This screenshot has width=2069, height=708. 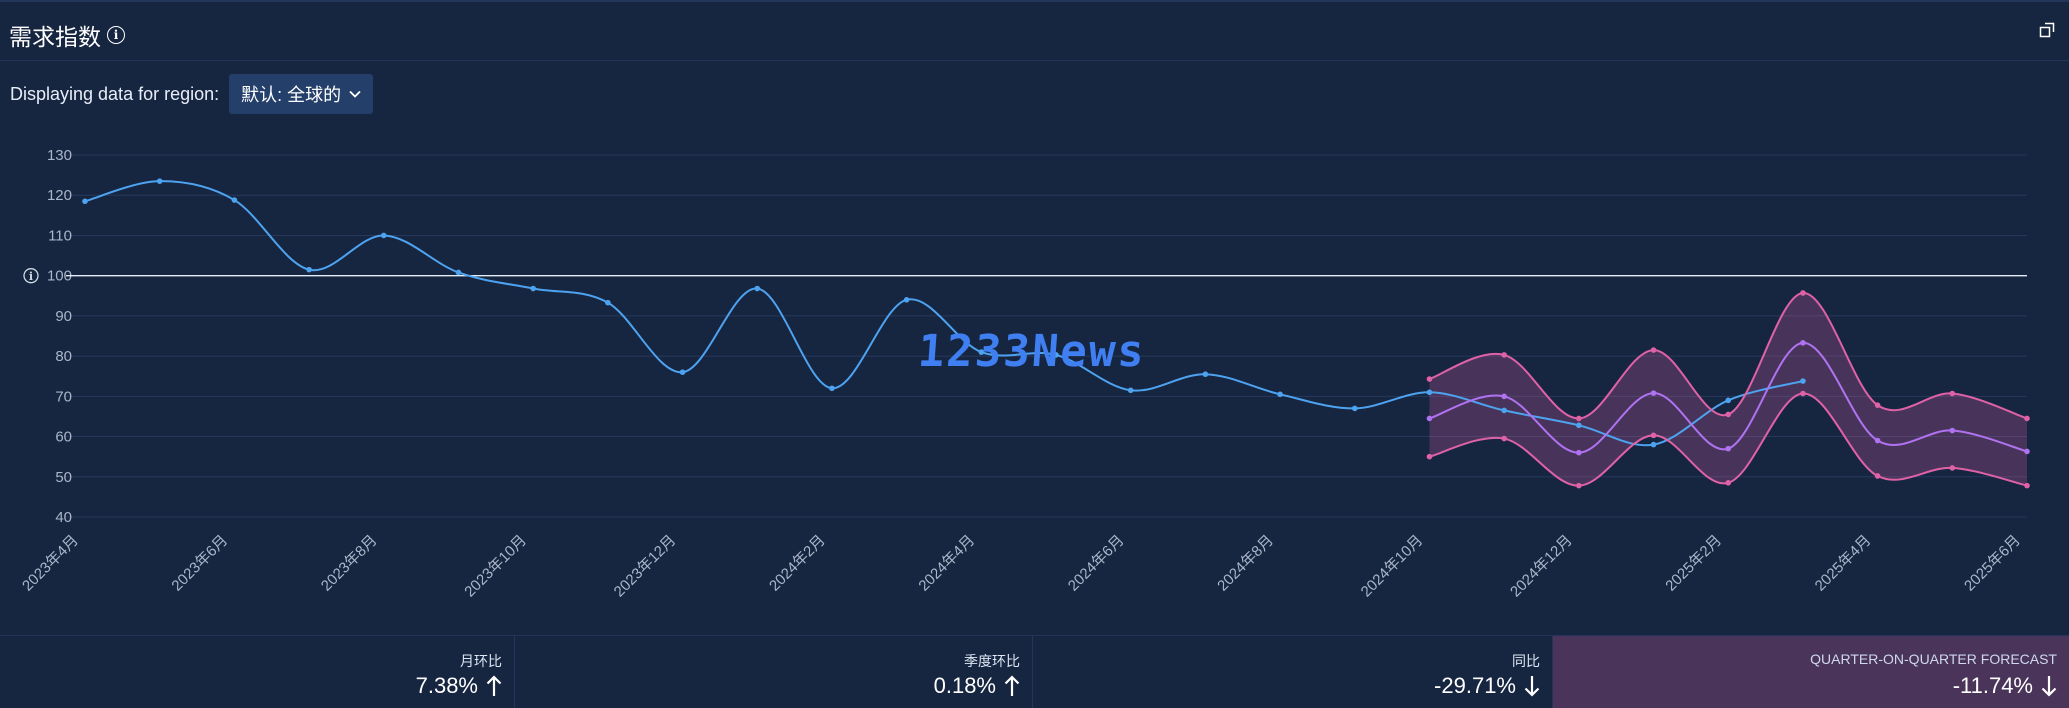 I want to click on y-tick-label: 60, so click(x=63, y=437).